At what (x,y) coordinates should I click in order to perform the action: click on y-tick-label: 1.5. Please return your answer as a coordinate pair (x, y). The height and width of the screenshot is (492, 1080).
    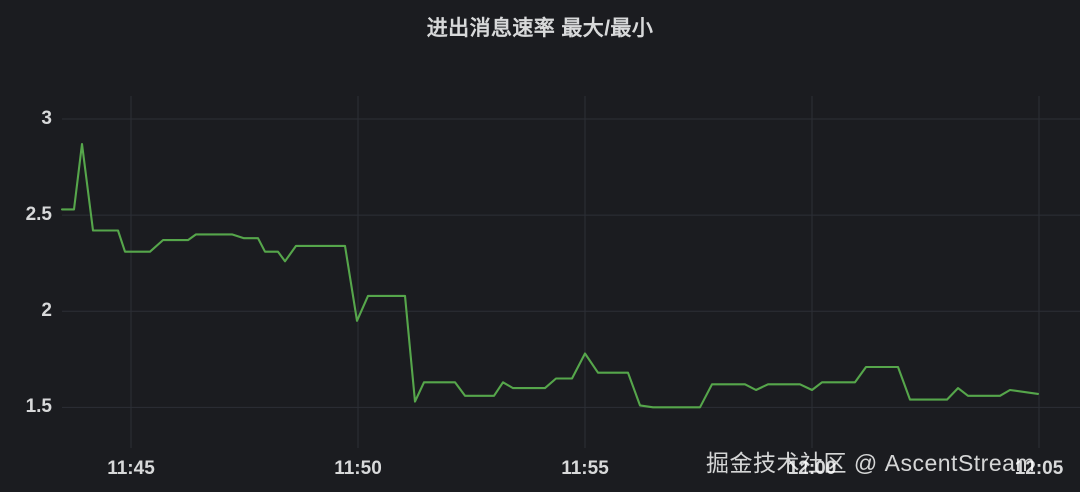
    Looking at the image, I should click on (38, 407).